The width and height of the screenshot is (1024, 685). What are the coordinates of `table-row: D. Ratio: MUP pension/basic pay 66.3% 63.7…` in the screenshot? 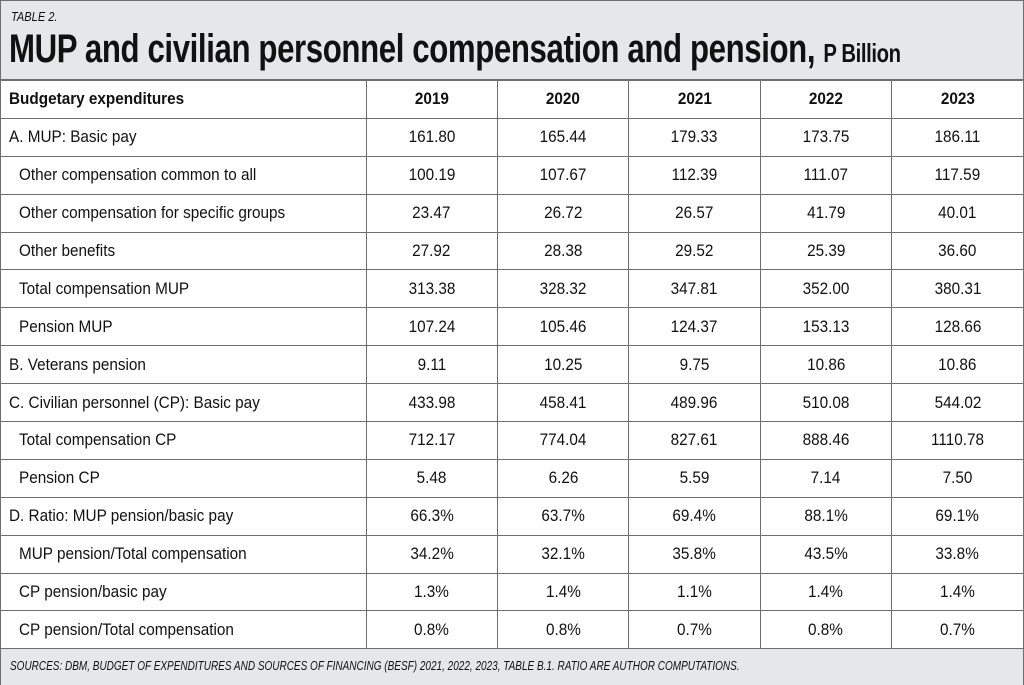 It's located at (512, 516).